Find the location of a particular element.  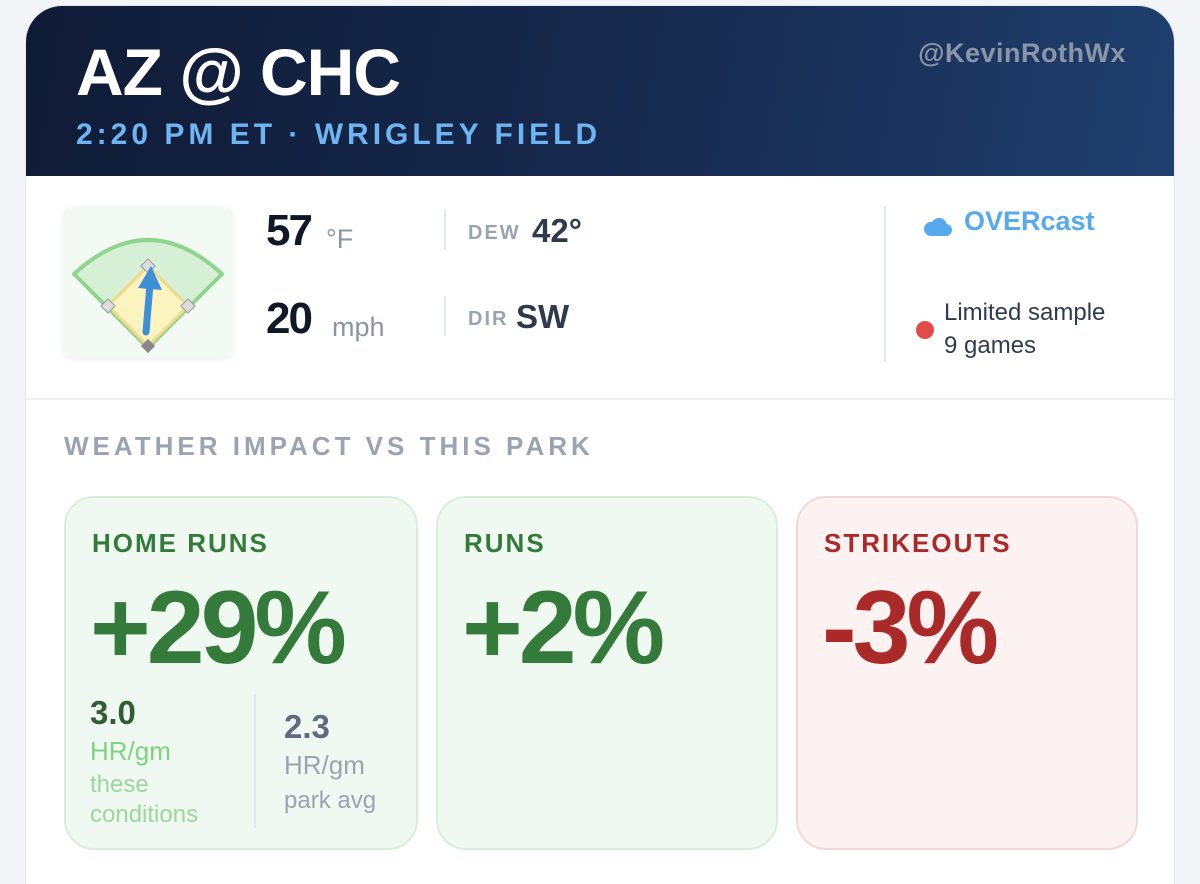

park-hr-note: park avg is located at coordinates (330, 800).